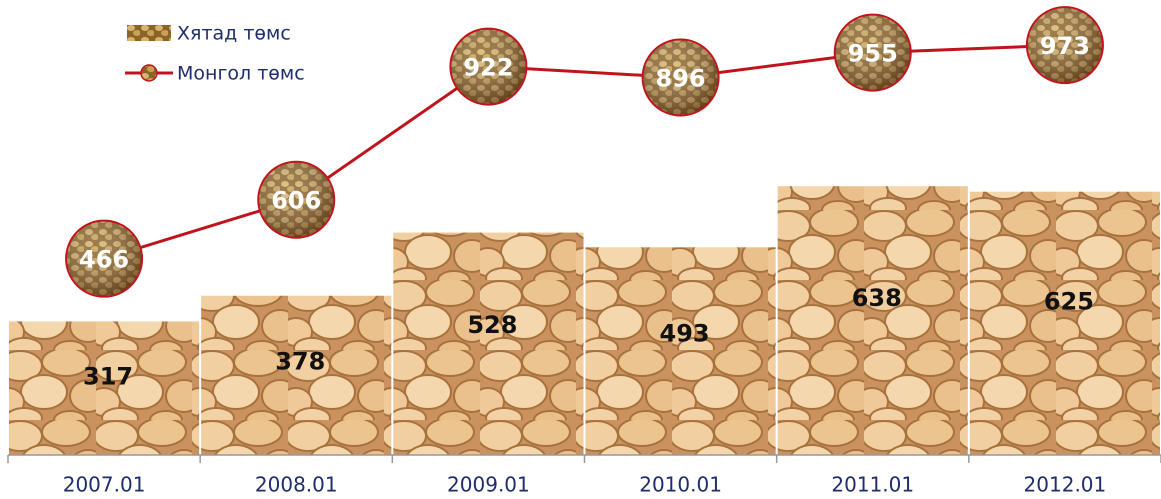 The image size is (1161, 499). I want to click on line-value-label: 955, so click(873, 54).